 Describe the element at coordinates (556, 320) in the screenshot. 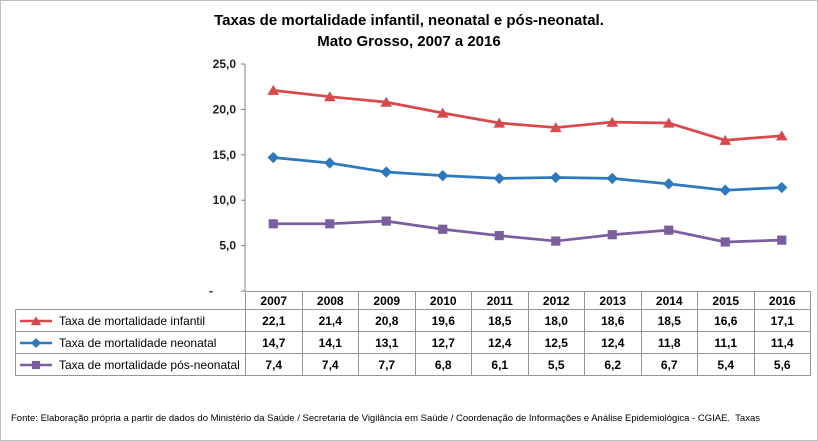

I see `value-cell: 18,0` at that location.